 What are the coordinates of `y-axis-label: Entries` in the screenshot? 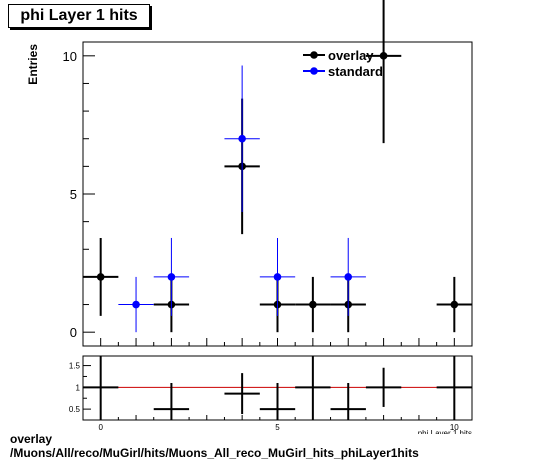 It's located at (33, 64).